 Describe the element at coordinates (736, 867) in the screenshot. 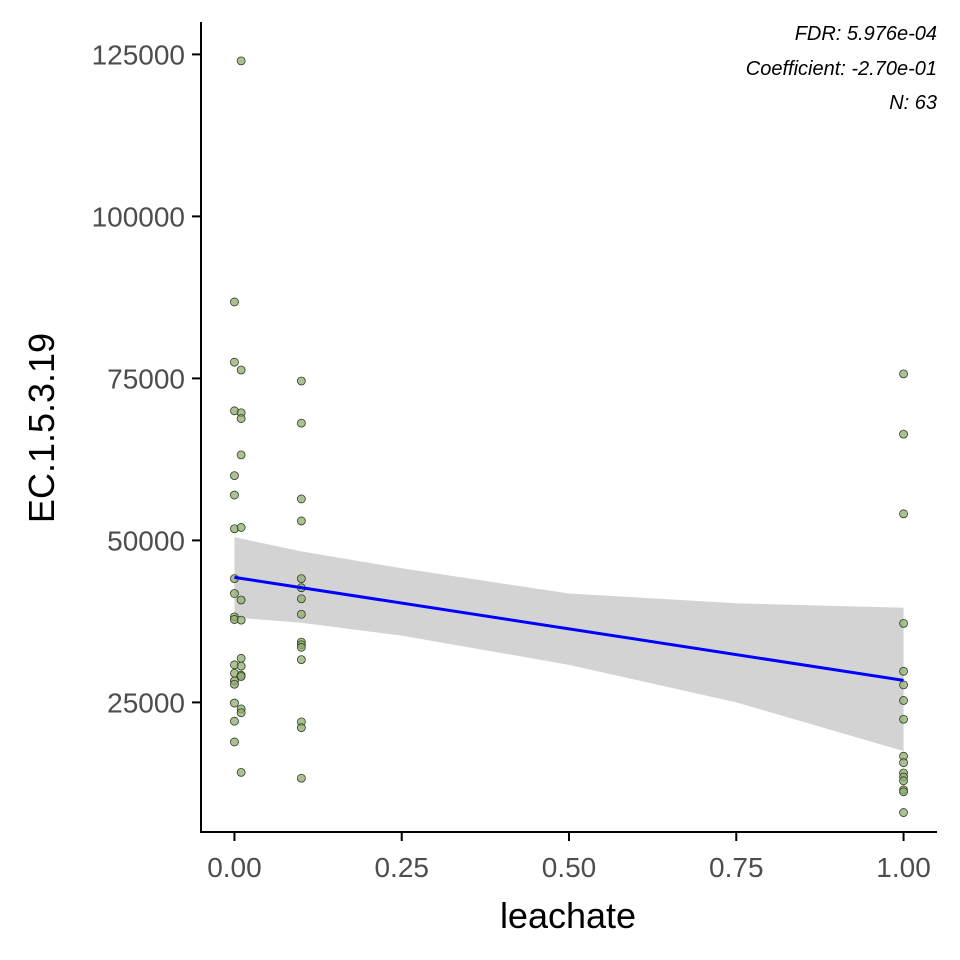

I see `x-tick-label: 0.75` at that location.